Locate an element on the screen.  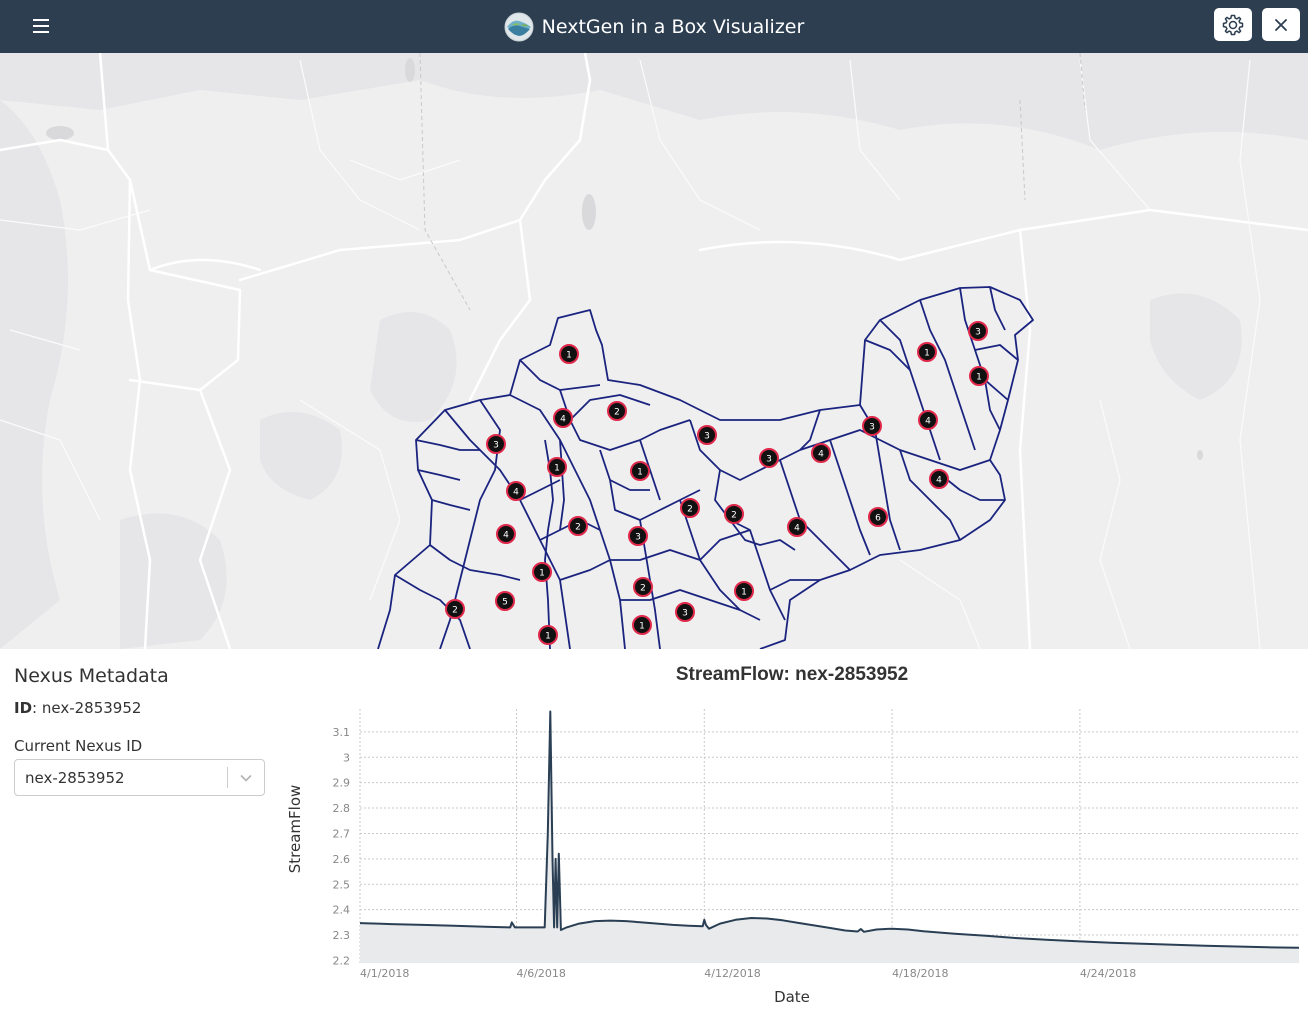
cluster-marker: 6 is located at coordinates (878, 517).